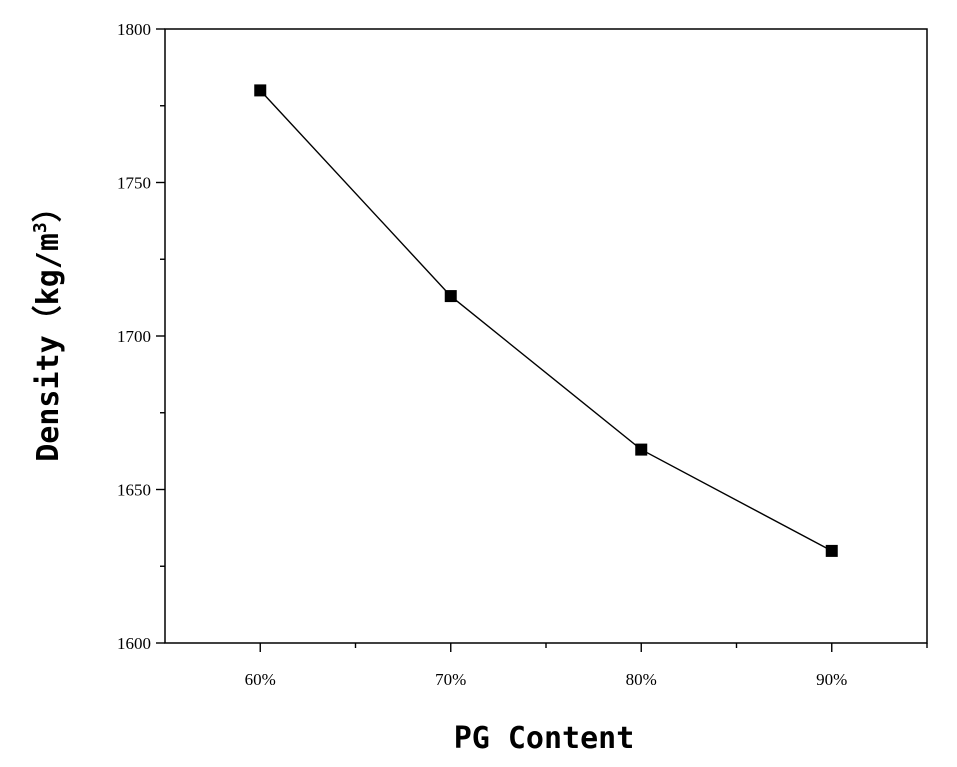 The width and height of the screenshot is (957, 767). I want to click on y-axis-title-suffix: ）, so click(48, 207).